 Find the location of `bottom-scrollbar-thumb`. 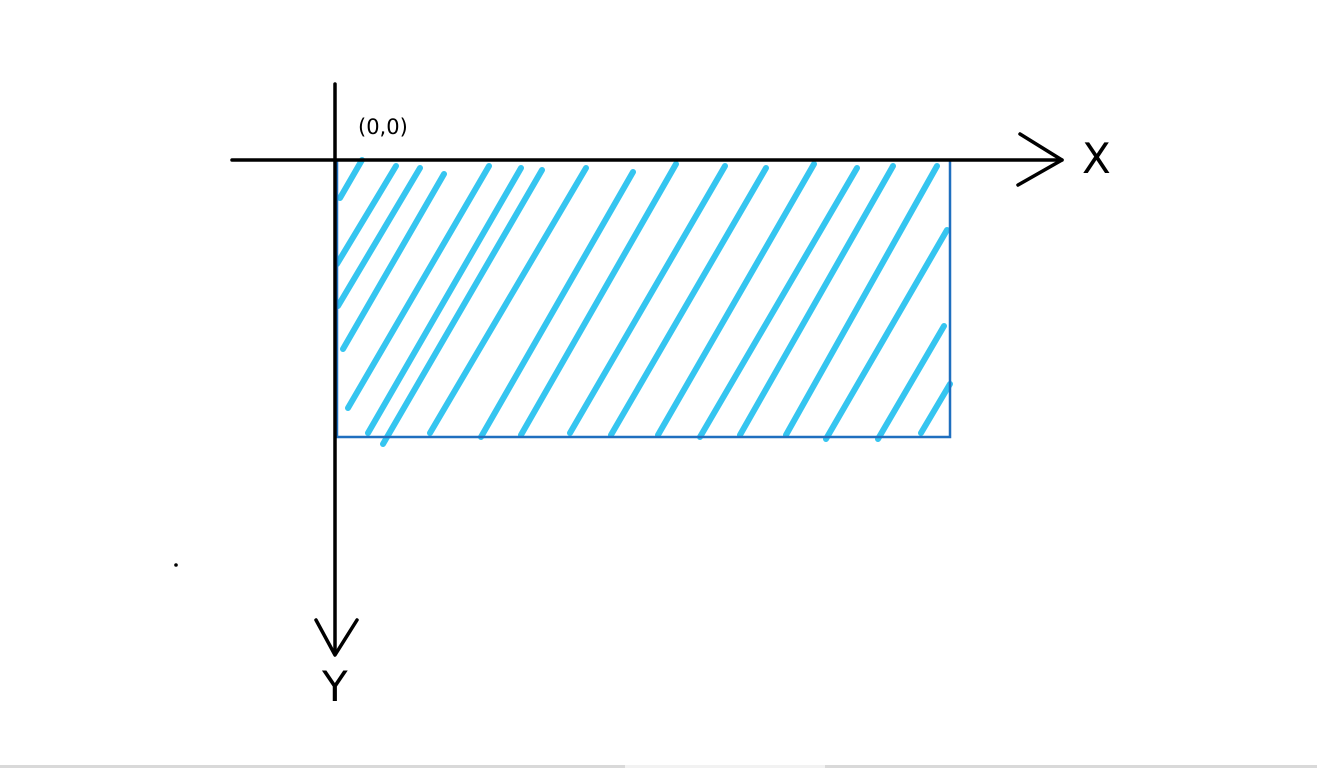

bottom-scrollbar-thumb is located at coordinates (725, 766).